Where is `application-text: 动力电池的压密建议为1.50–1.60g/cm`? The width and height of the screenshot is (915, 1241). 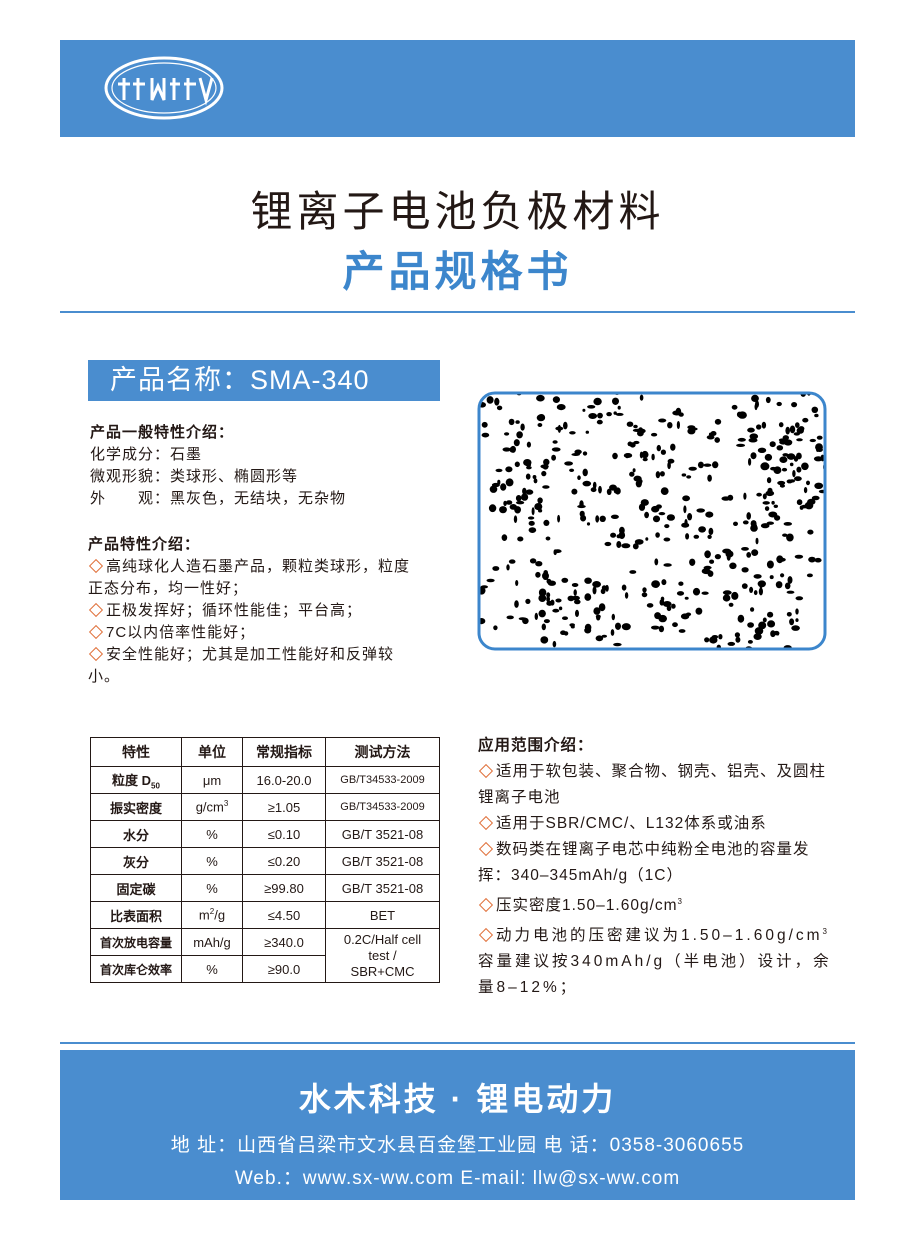
application-text: 动力电池的压密建议为1.50–1.60g/cm is located at coordinates (659, 936).